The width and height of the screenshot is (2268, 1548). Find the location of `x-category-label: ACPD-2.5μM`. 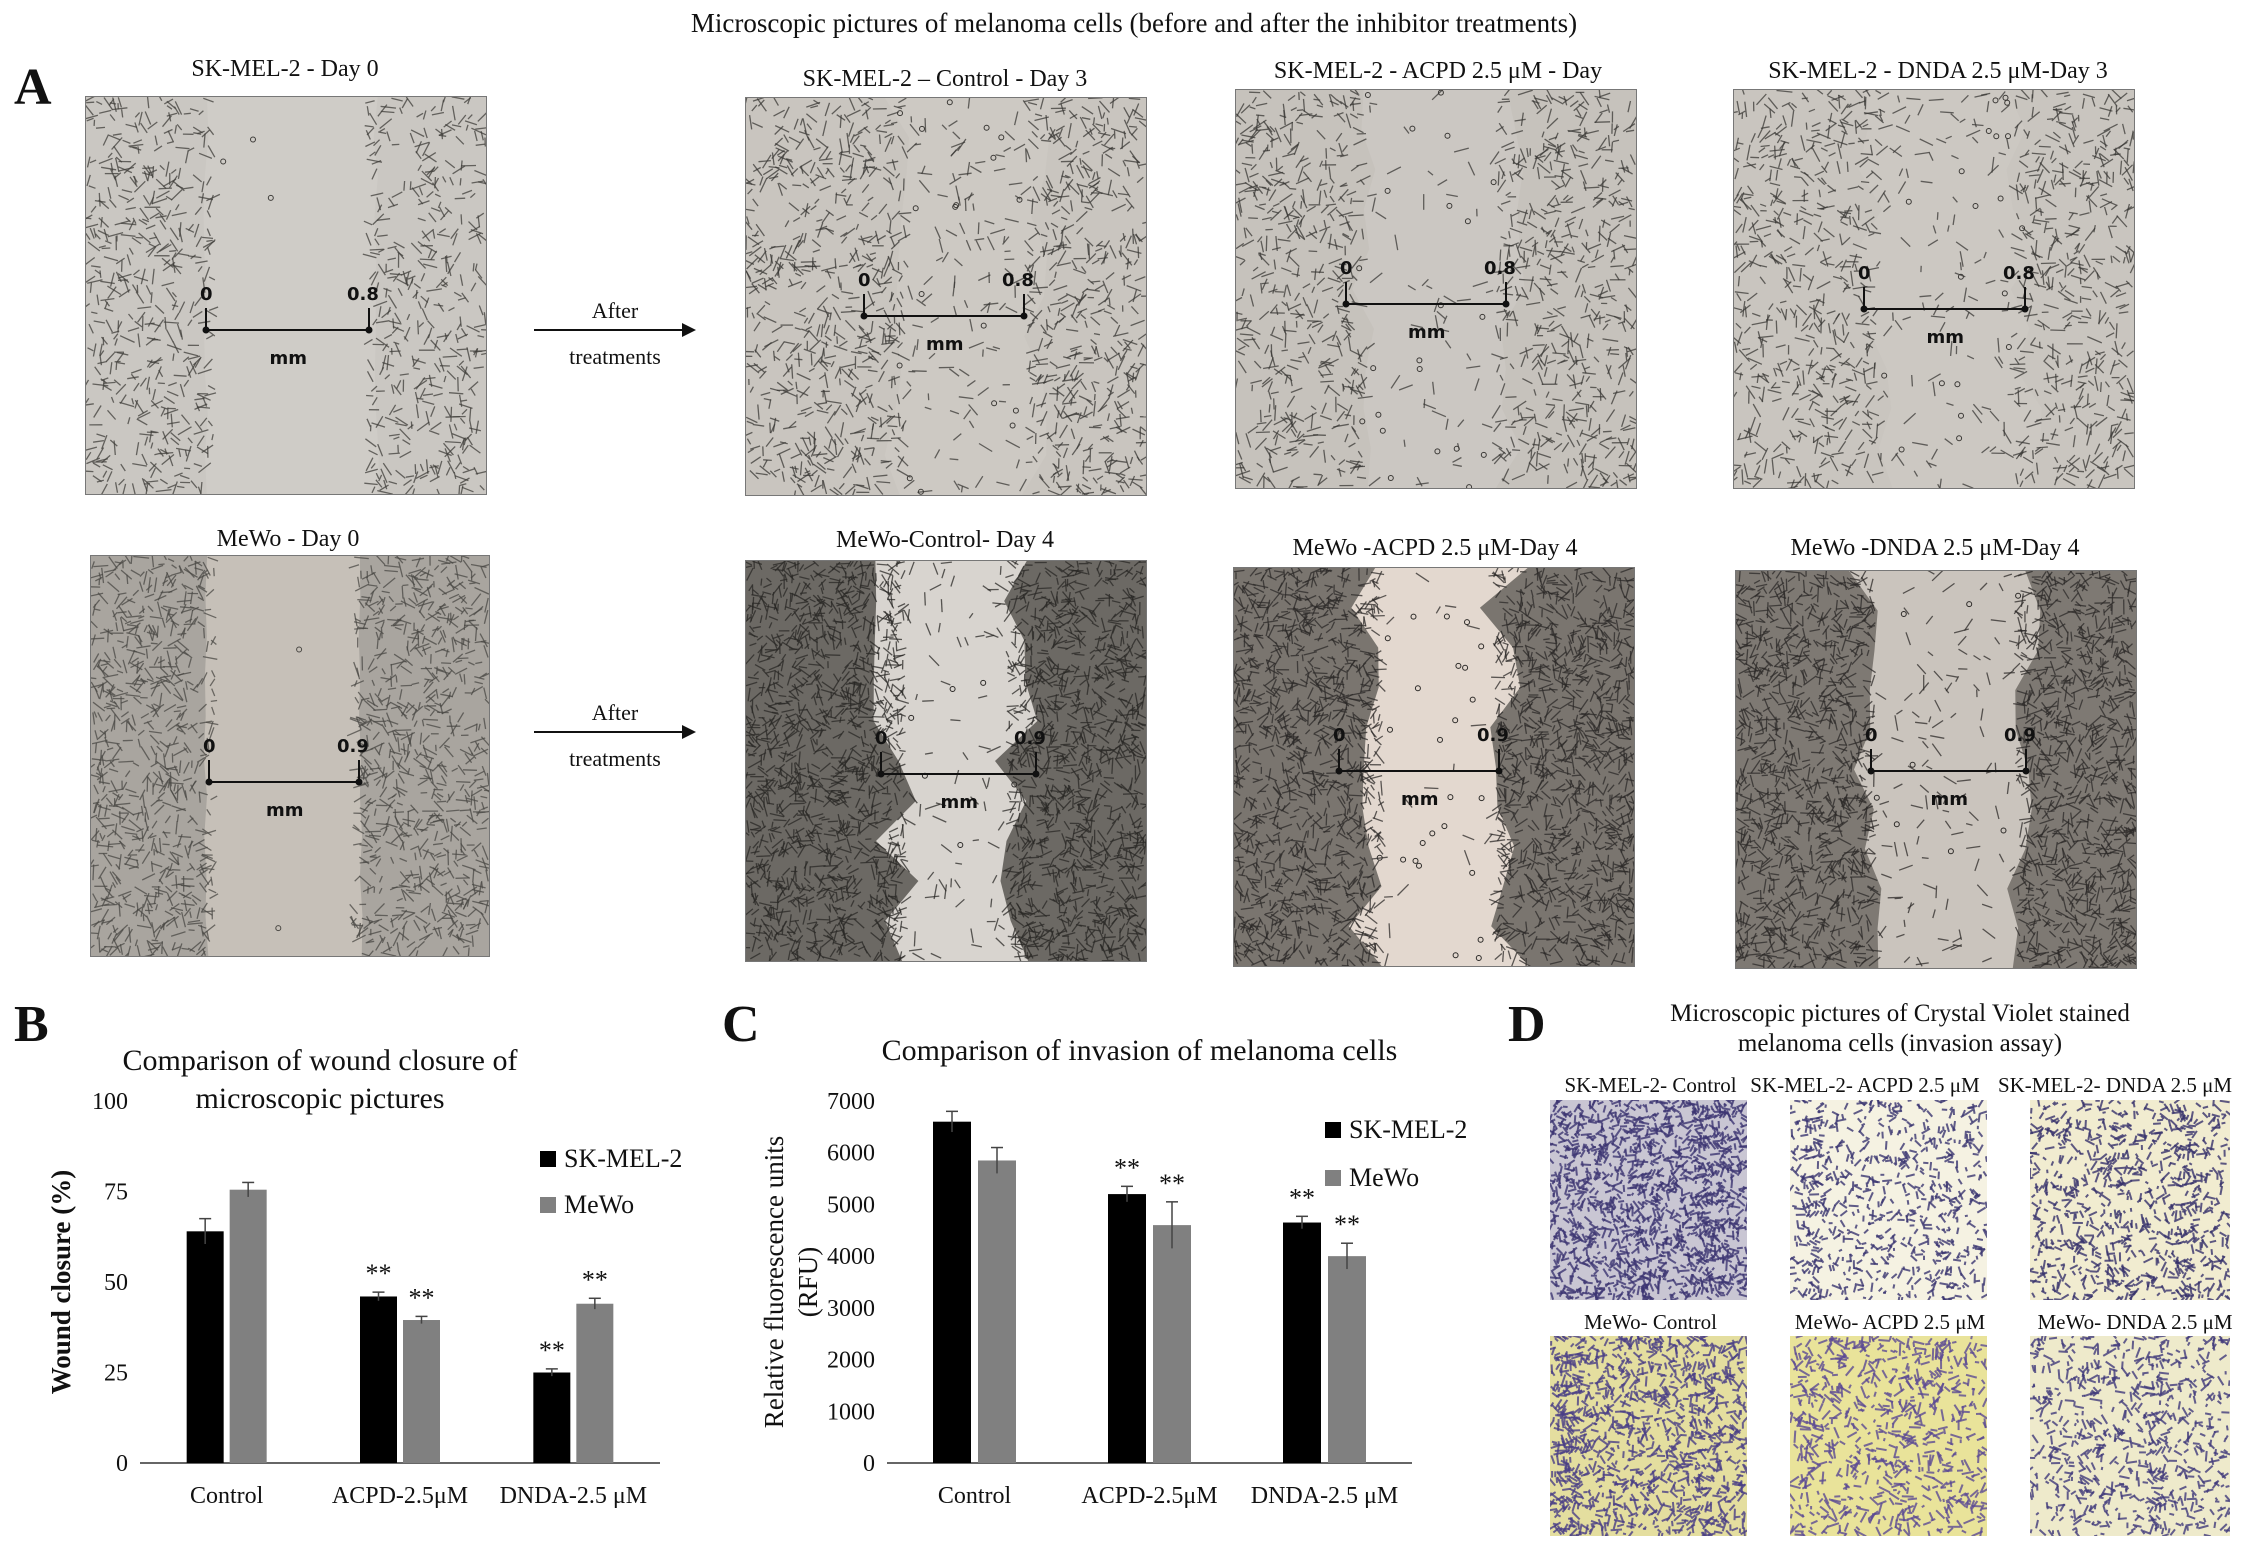

x-category-label: ACPD-2.5μM is located at coordinates (1149, 1496).